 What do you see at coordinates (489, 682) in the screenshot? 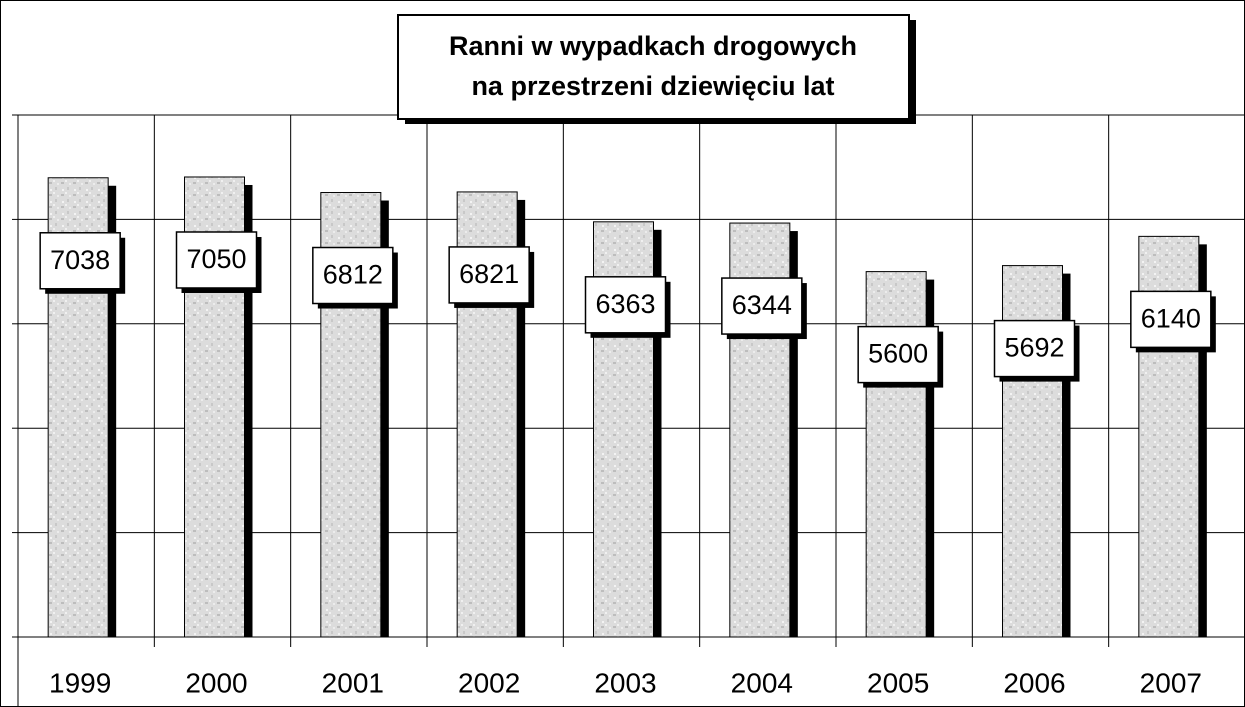
I see `x-tick-label: 2002` at bounding box center [489, 682].